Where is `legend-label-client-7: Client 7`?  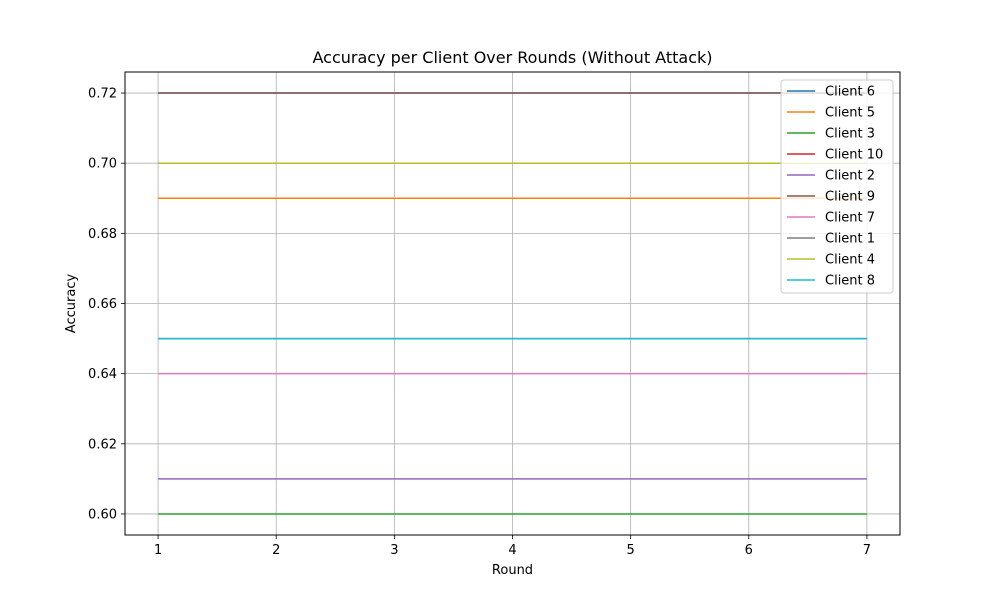 legend-label-client-7: Client 7 is located at coordinates (850, 218).